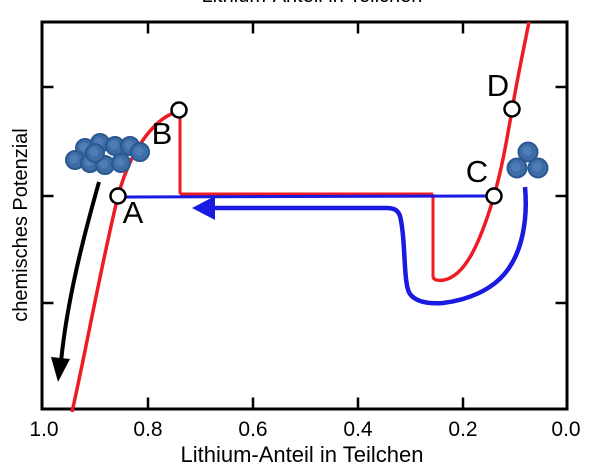  What do you see at coordinates (80, 272) in the screenshot?
I see `black-down-arrow-curve` at bounding box center [80, 272].